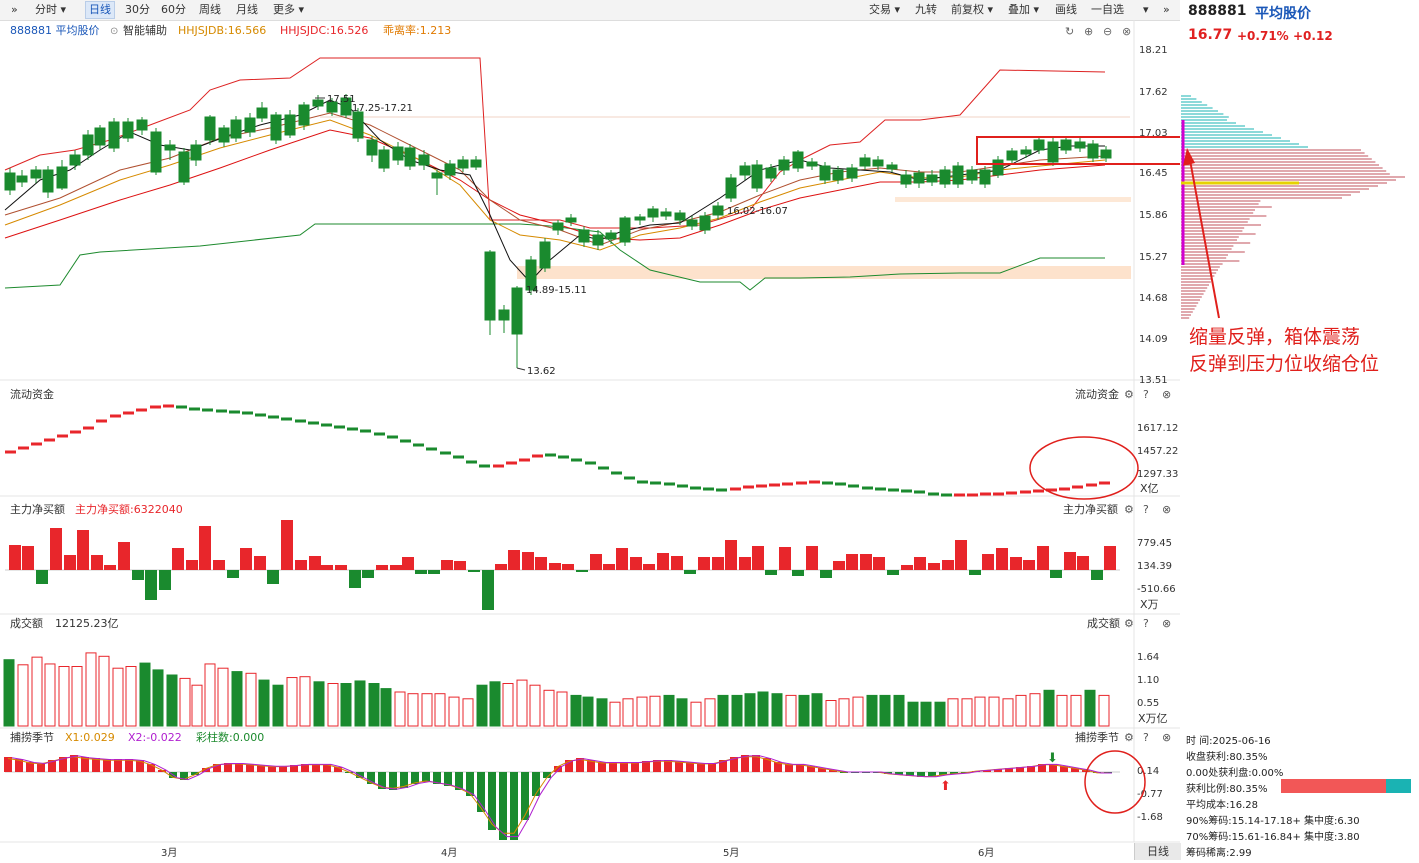 The image size is (1419, 863). What do you see at coordinates (1283, 14) in the screenshot?
I see `stock-name: 平均股价` at bounding box center [1283, 14].